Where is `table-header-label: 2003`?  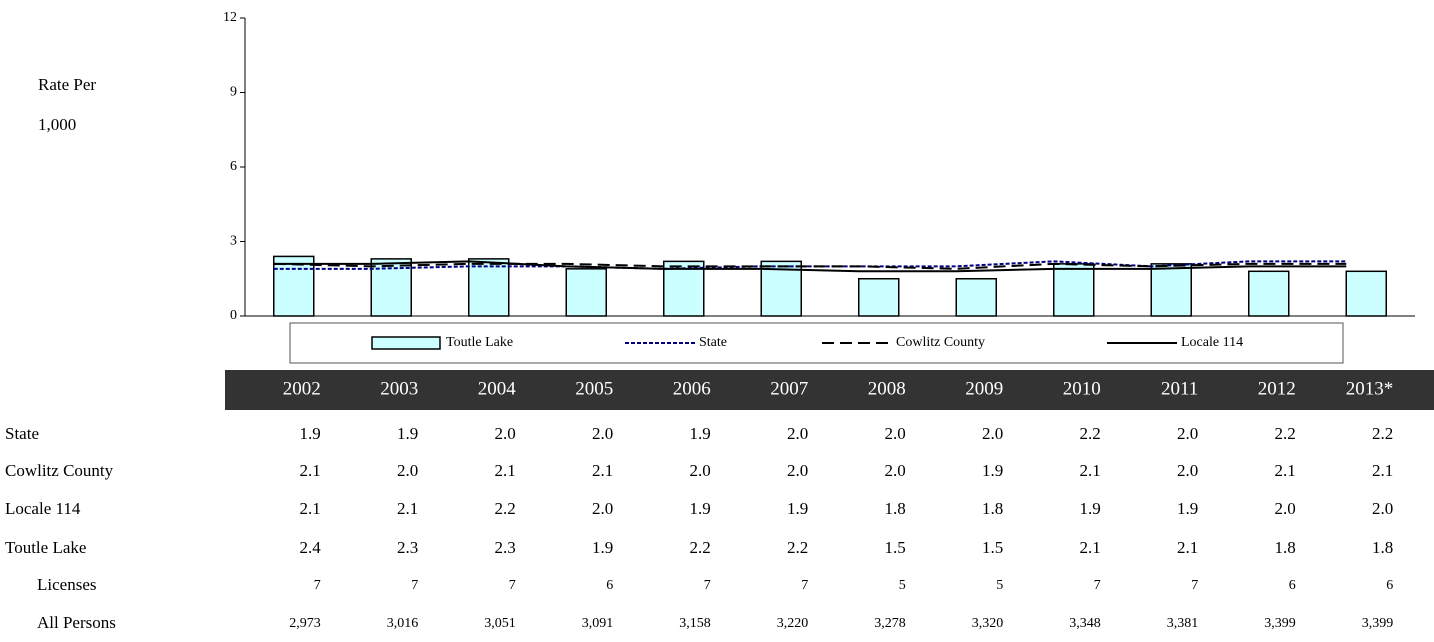 table-header-label: 2003 is located at coordinates (399, 388).